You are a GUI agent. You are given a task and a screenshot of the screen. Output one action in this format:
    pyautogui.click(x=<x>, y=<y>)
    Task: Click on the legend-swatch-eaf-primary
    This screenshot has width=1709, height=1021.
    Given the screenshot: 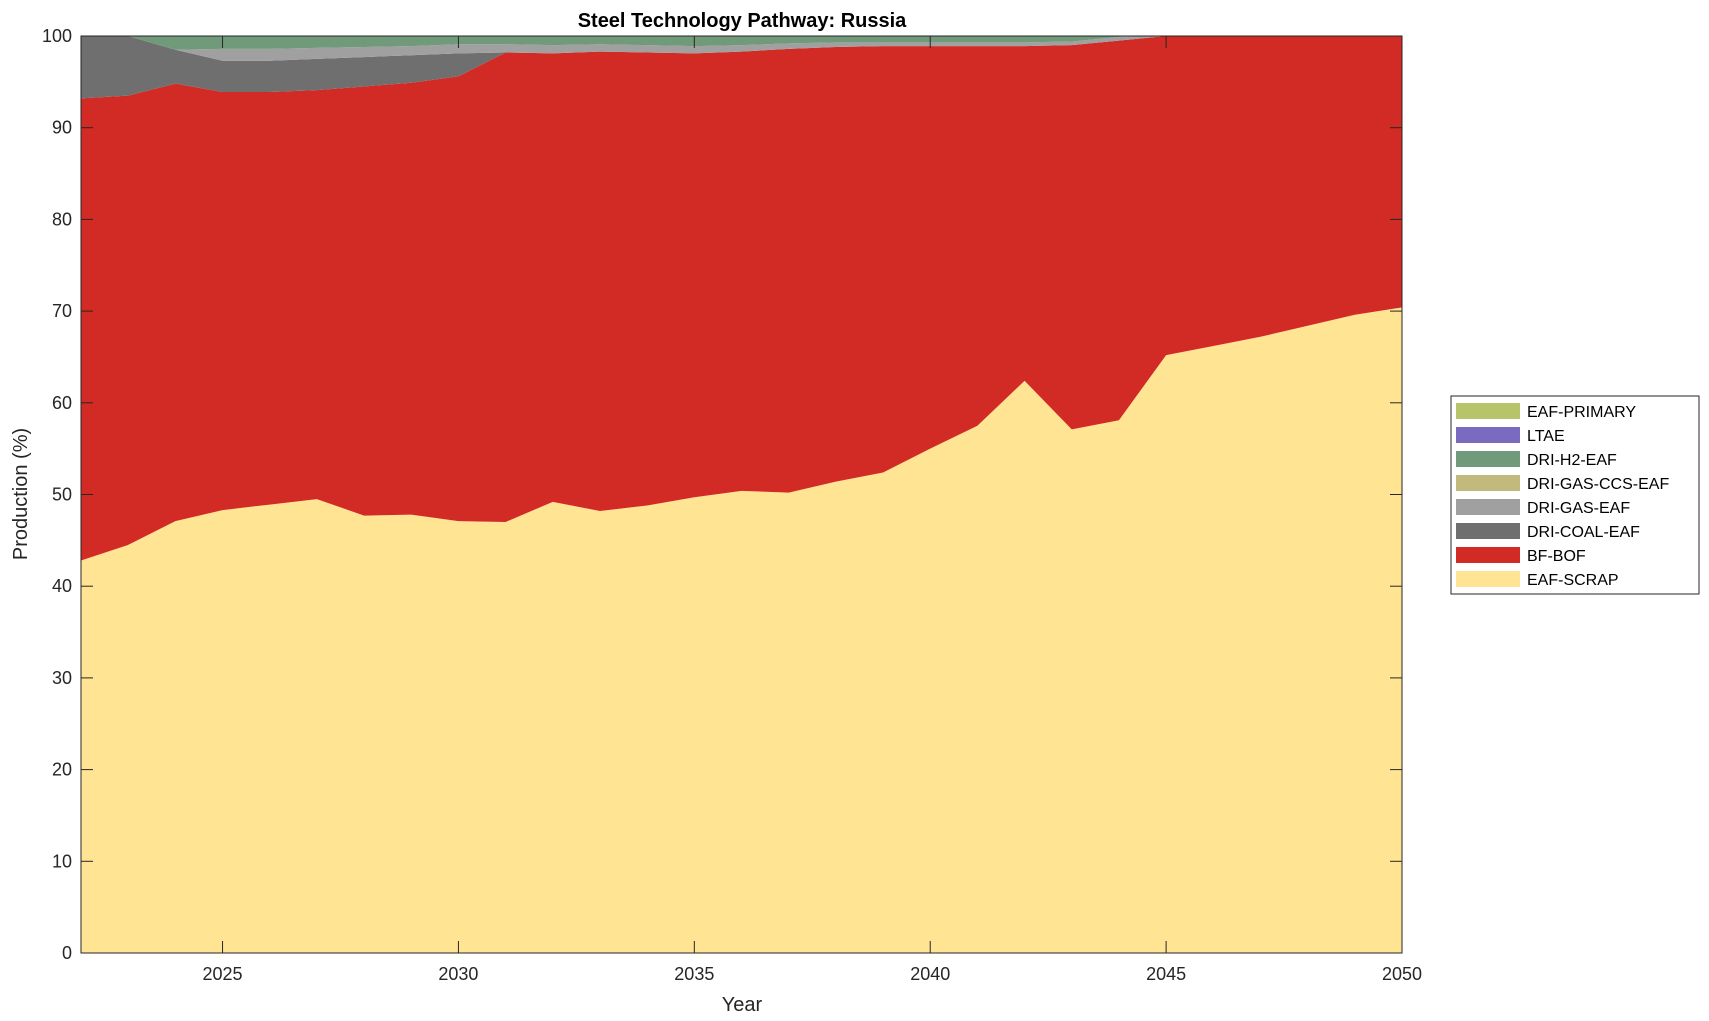 What is the action you would take?
    pyautogui.click(x=1488, y=411)
    